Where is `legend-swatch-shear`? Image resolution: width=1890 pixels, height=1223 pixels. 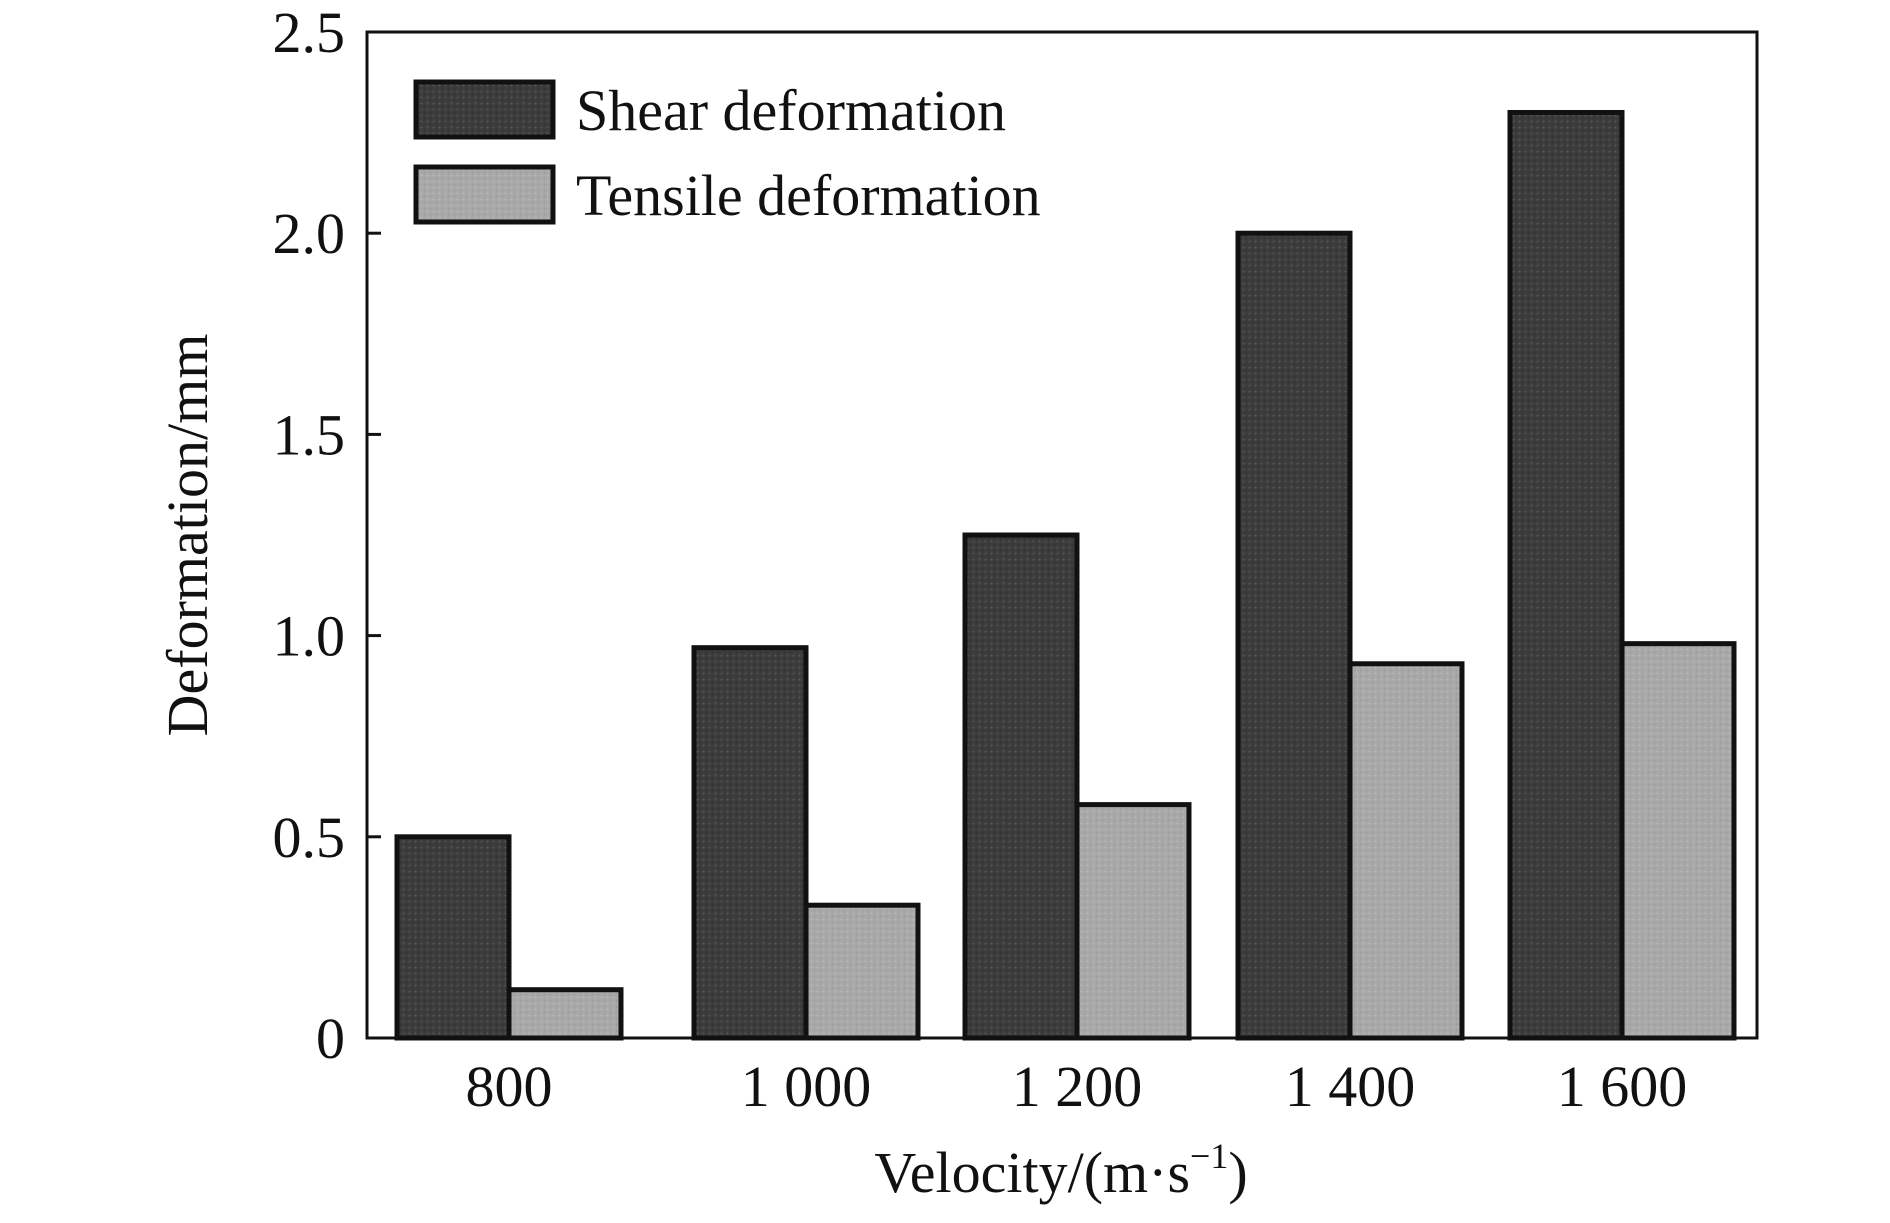
legend-swatch-shear is located at coordinates (484, 109).